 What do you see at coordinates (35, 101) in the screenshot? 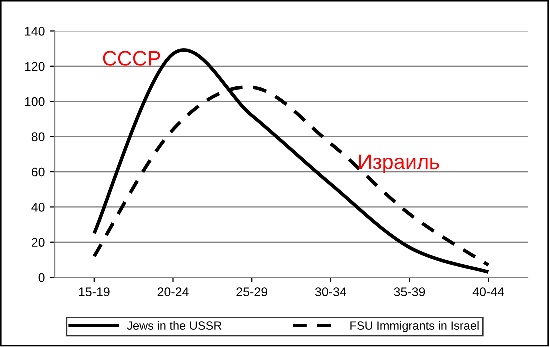
I see `y-tick-label: 100` at bounding box center [35, 101].